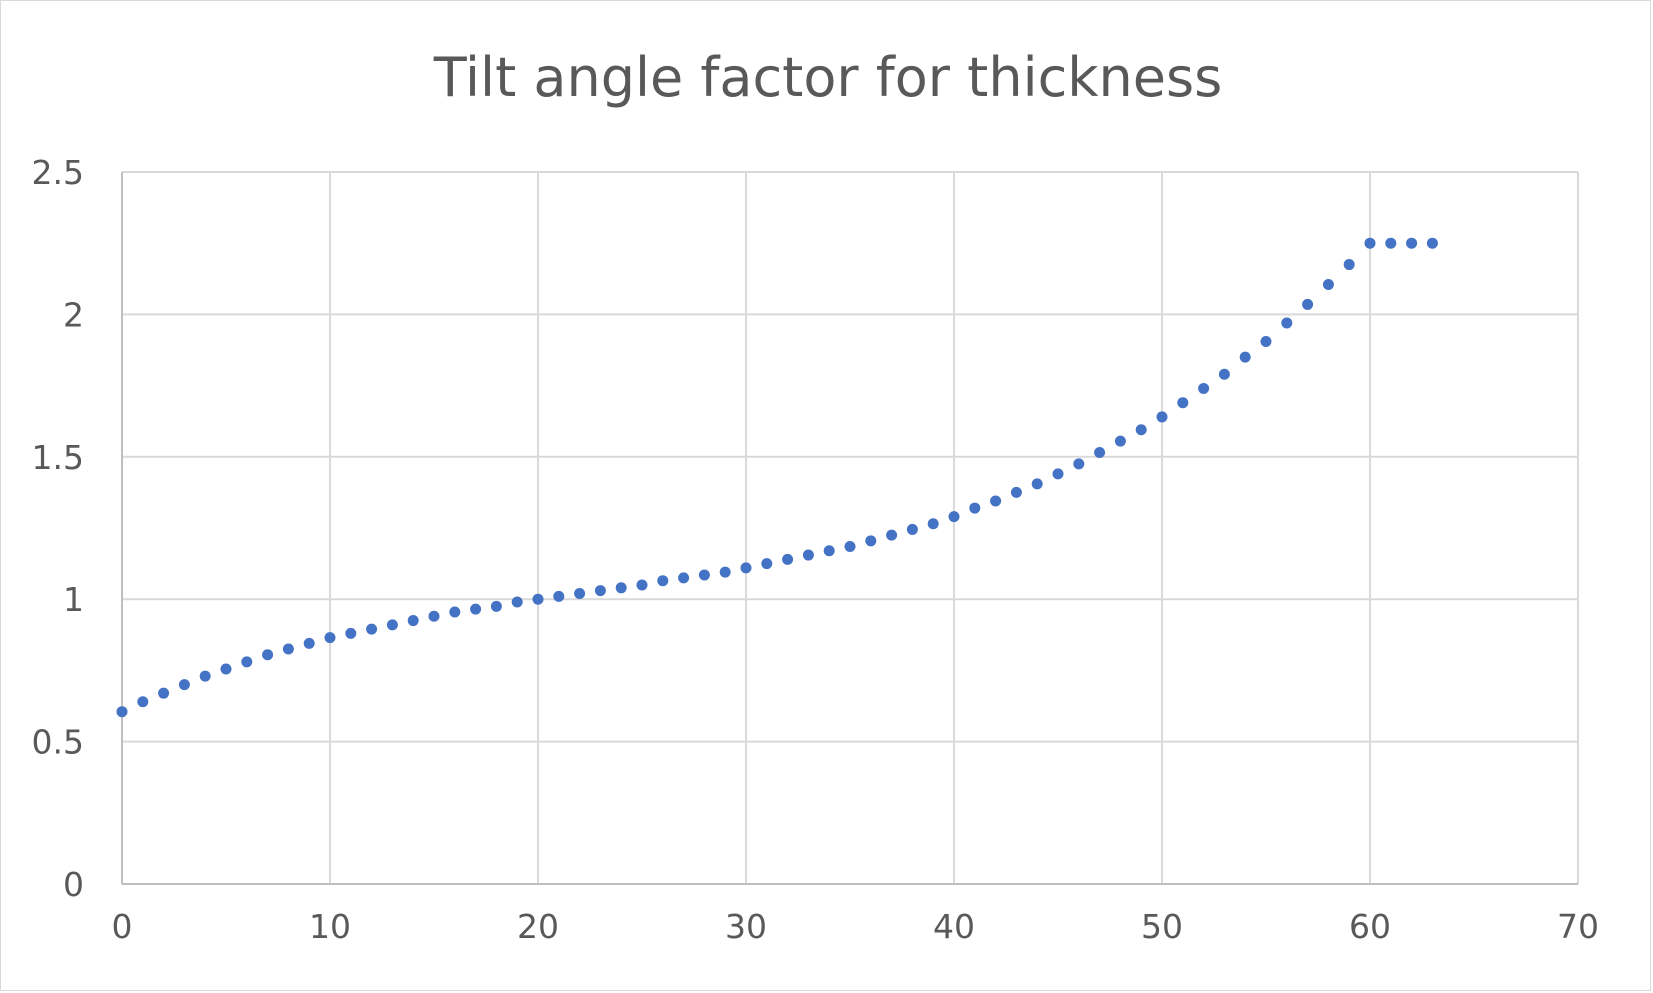 The height and width of the screenshot is (993, 1653). What do you see at coordinates (538, 926) in the screenshot?
I see `x-tick-label: 20` at bounding box center [538, 926].